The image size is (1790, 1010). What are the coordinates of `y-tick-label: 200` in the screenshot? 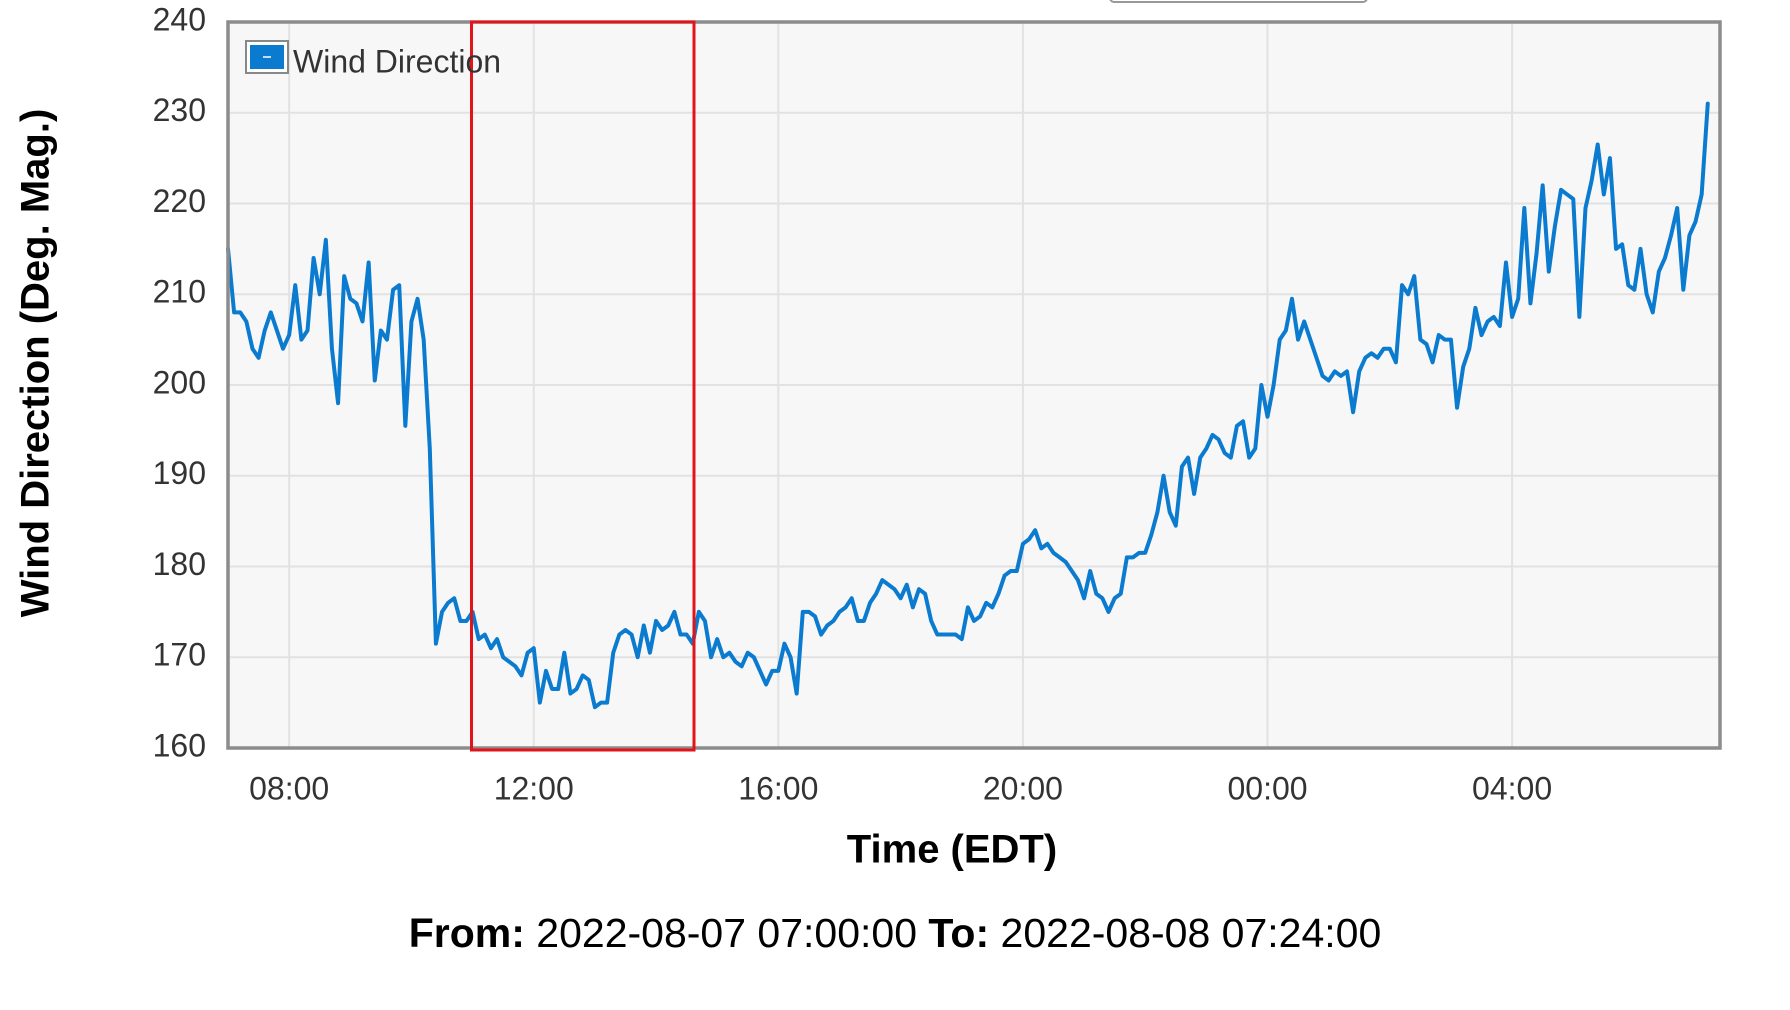 It's located at (179, 382).